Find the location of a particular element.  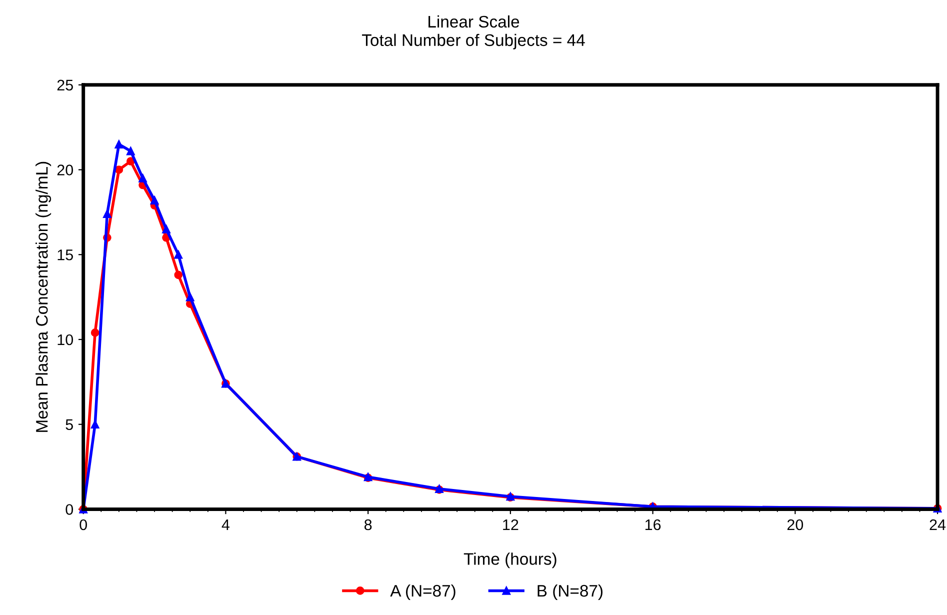

x-tick-label: 12 is located at coordinates (510, 524).